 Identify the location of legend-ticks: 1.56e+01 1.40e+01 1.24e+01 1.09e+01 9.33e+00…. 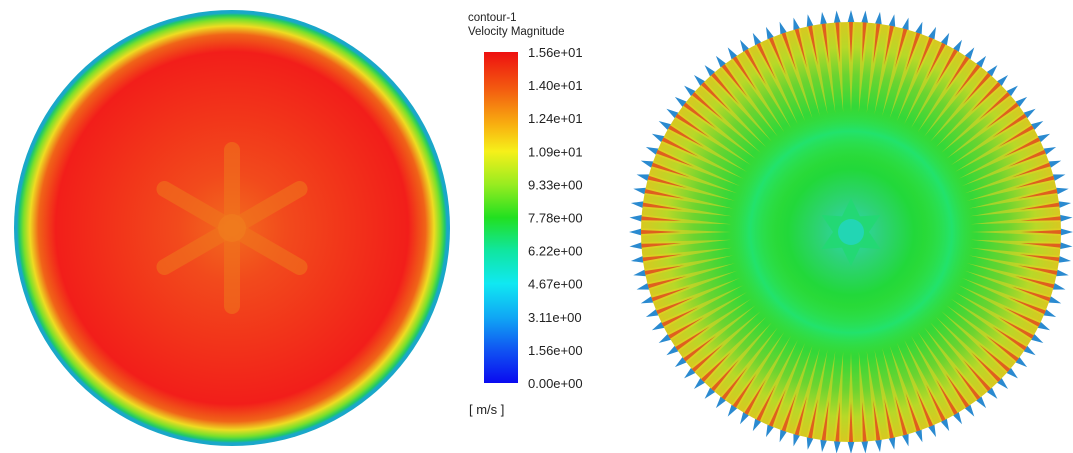
(555, 218).